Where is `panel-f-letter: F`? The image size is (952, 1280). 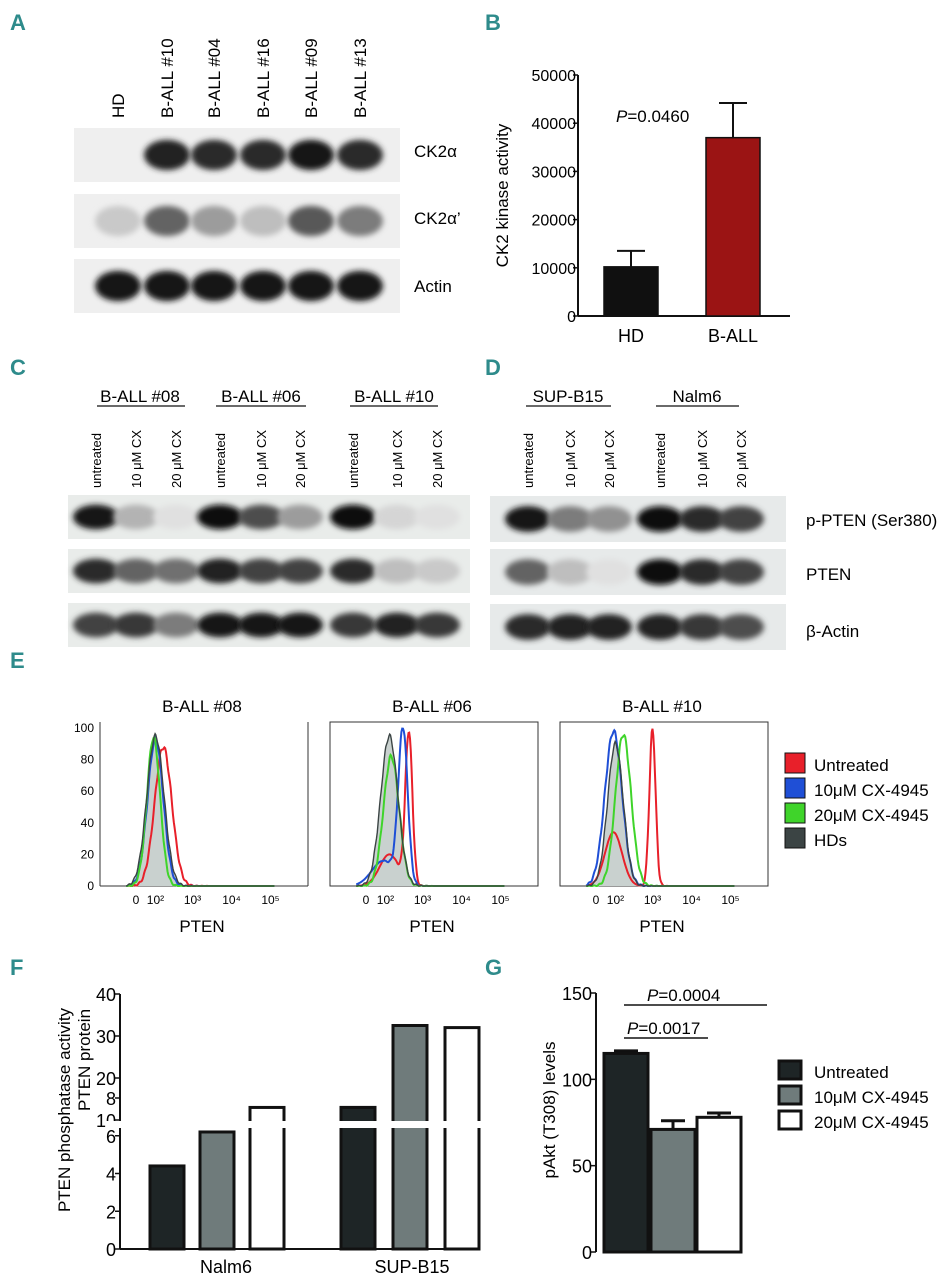
panel-f-letter: F is located at coordinates (16, 967).